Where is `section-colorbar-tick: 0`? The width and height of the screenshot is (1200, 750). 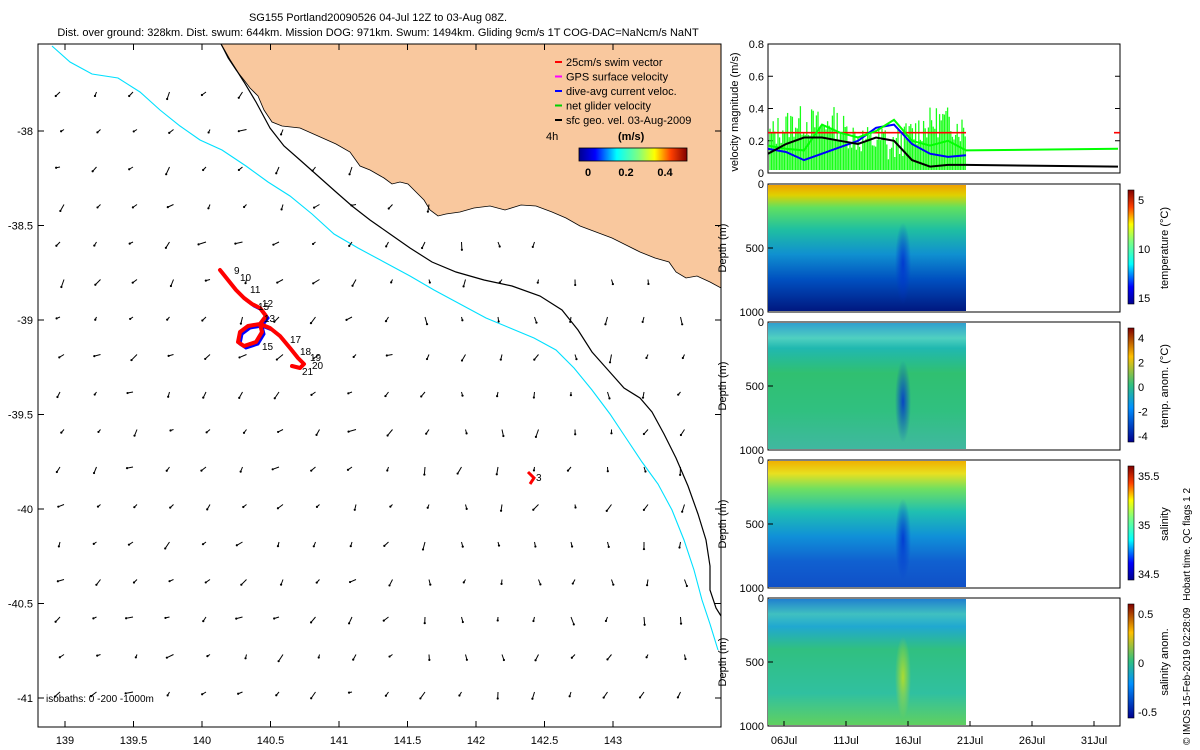 section-colorbar-tick: 0 is located at coordinates (1141, 388).